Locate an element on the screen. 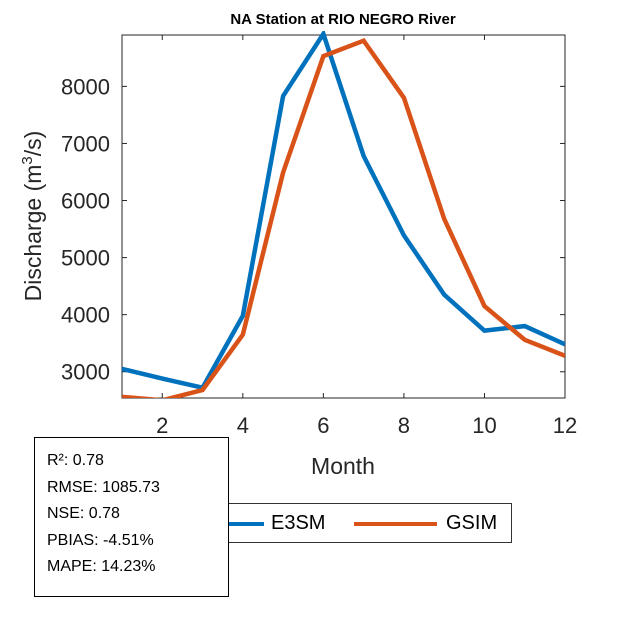  x-tick-label: 8 is located at coordinates (404, 425).